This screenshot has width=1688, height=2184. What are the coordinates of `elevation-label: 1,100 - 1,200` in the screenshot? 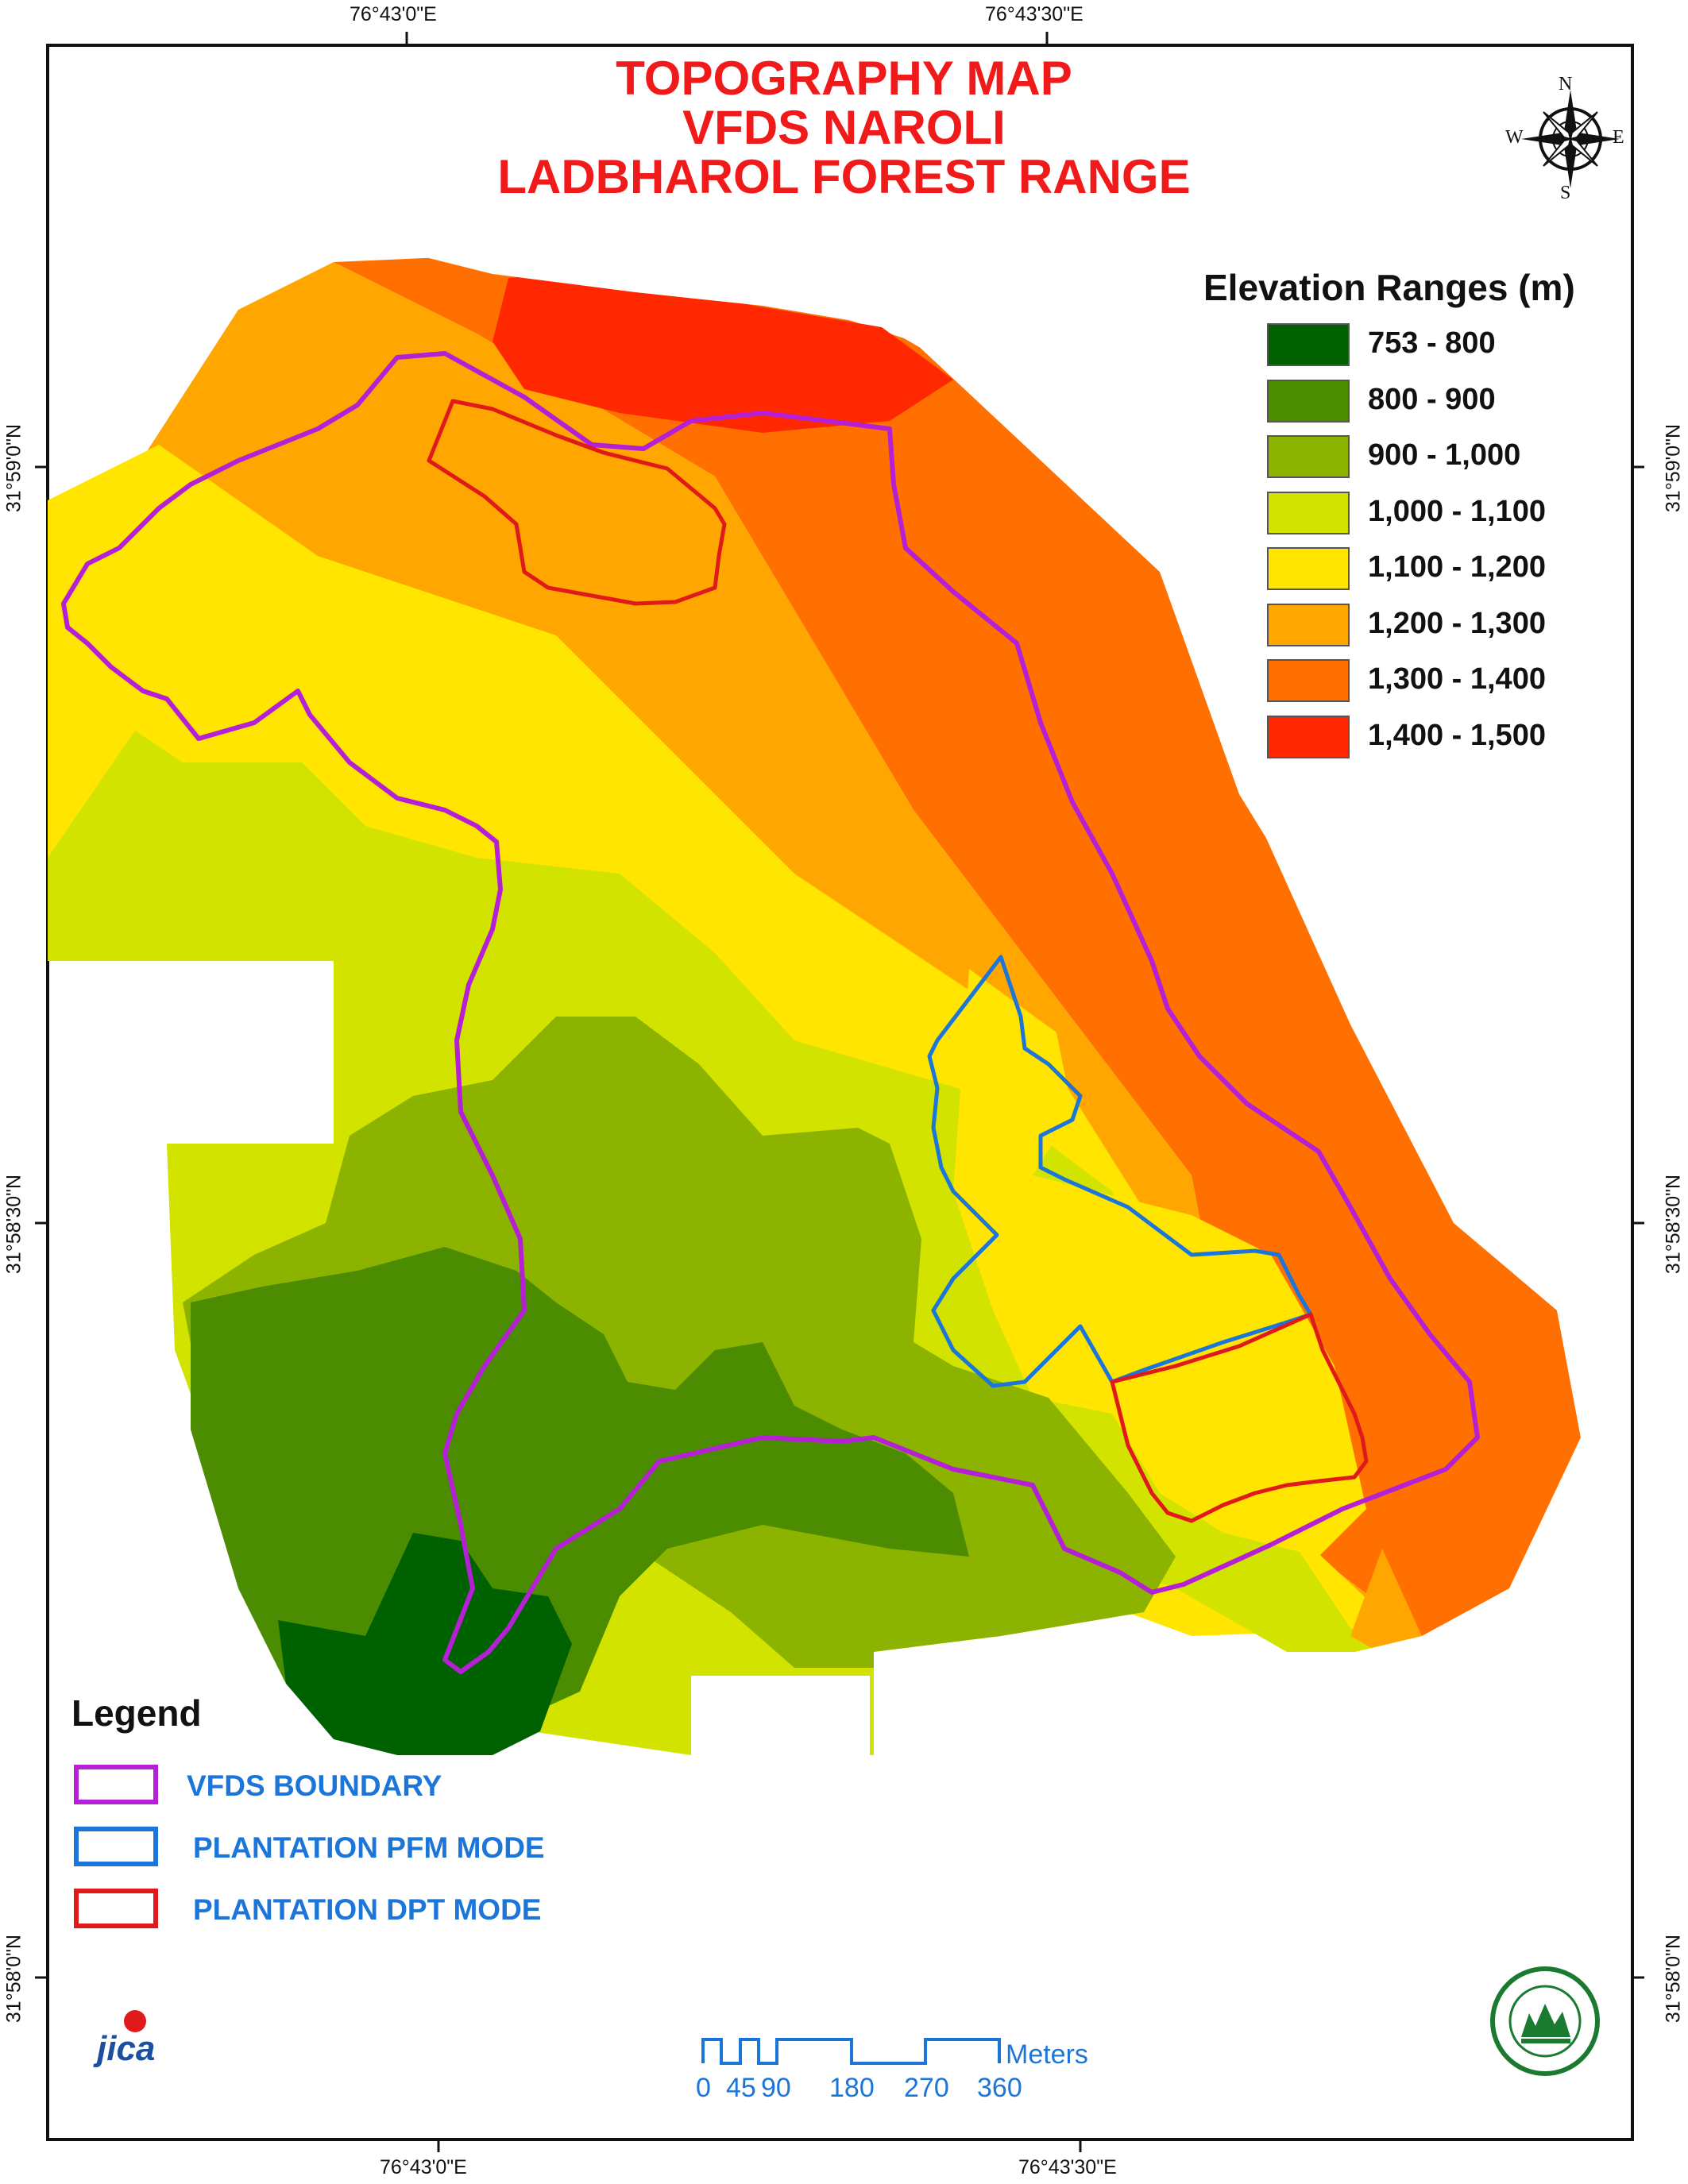 It's located at (1457, 567).